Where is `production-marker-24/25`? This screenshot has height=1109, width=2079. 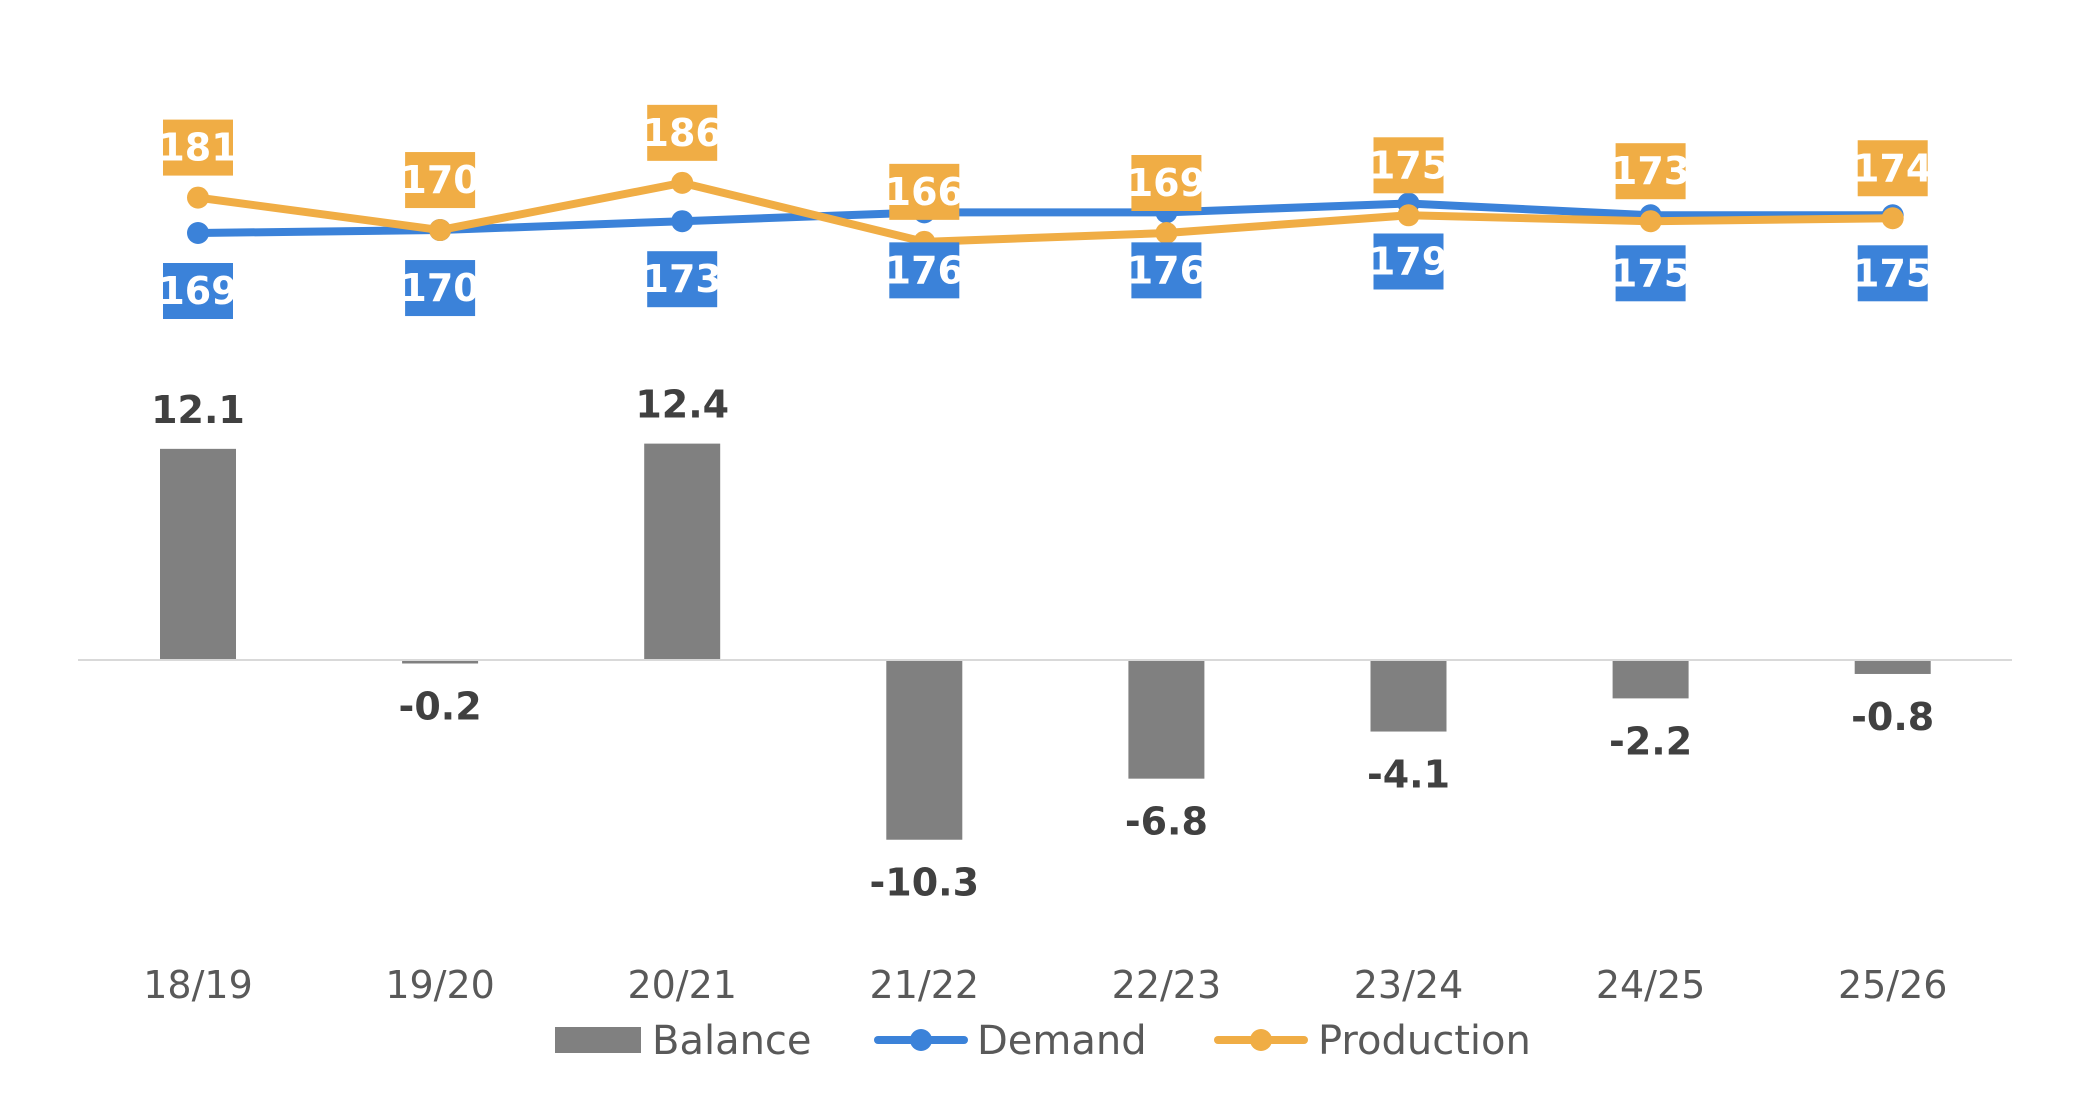
production-marker-24/25 is located at coordinates (1650, 221).